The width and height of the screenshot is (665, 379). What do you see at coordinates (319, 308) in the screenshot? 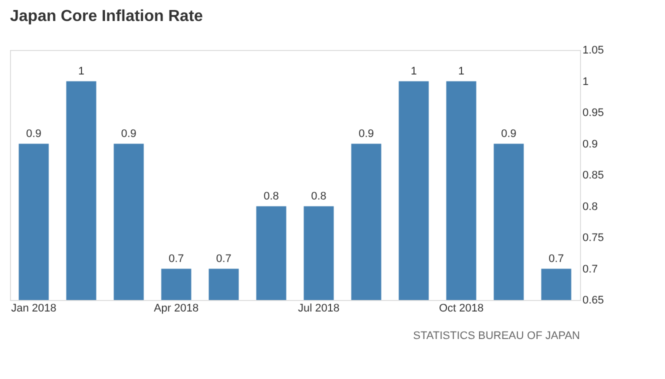
I see `x-tick-label: Jul 2018` at bounding box center [319, 308].